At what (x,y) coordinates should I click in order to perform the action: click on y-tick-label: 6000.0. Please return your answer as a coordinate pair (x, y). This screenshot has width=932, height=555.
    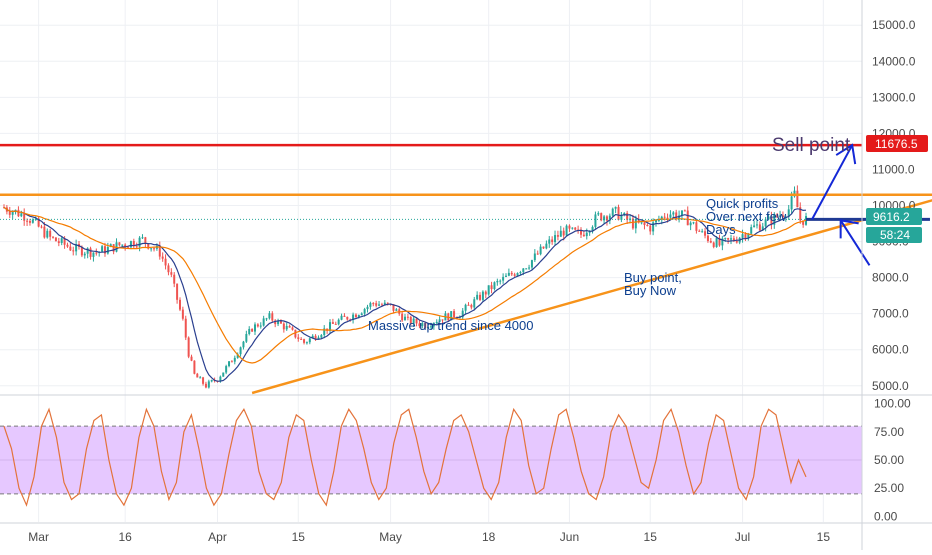
    Looking at the image, I should click on (890, 350).